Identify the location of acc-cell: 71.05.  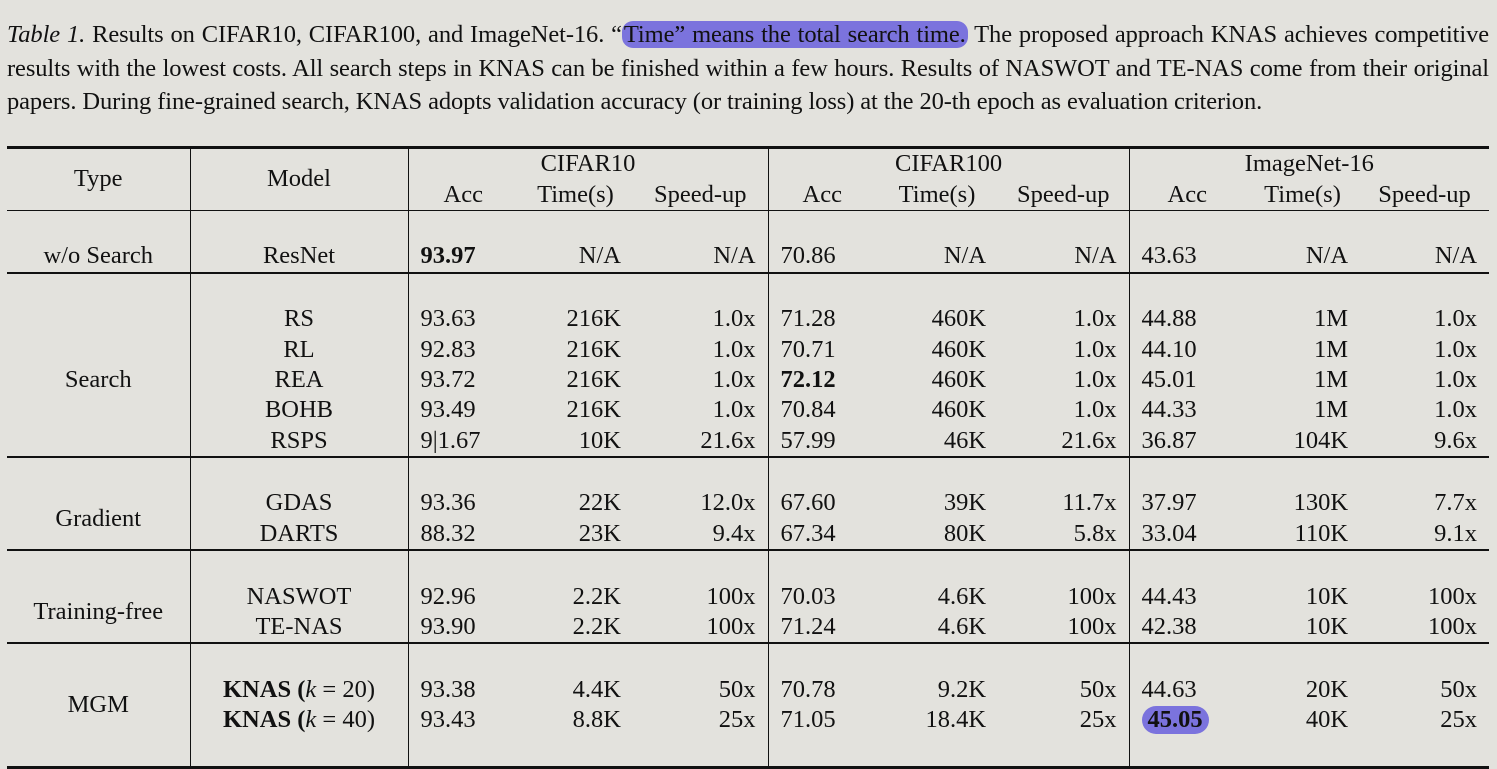
(822, 720).